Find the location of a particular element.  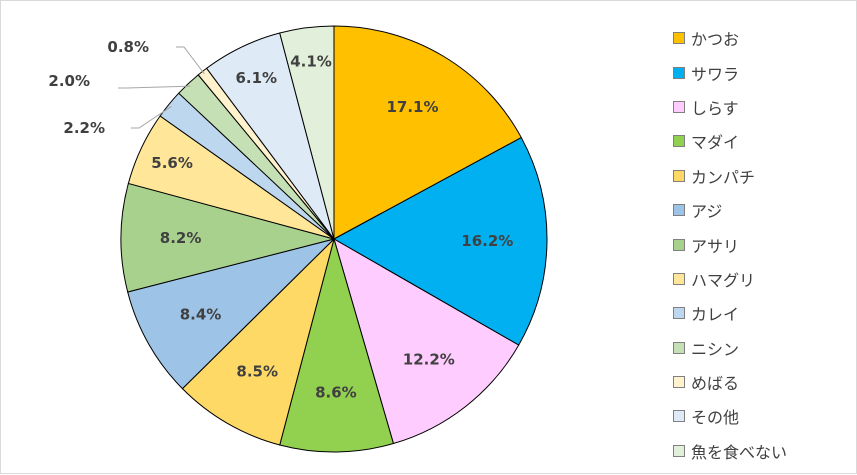

data-label-4: 8.6% is located at coordinates (336, 392).